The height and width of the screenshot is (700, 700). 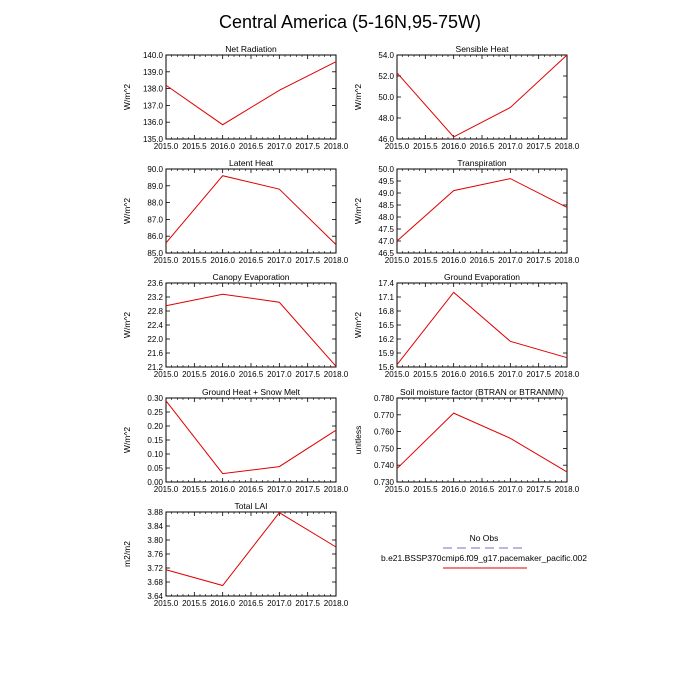 What do you see at coordinates (251, 260) in the screenshot?
I see `panel-latent-heat-xtick-label: 2016.5` at bounding box center [251, 260].